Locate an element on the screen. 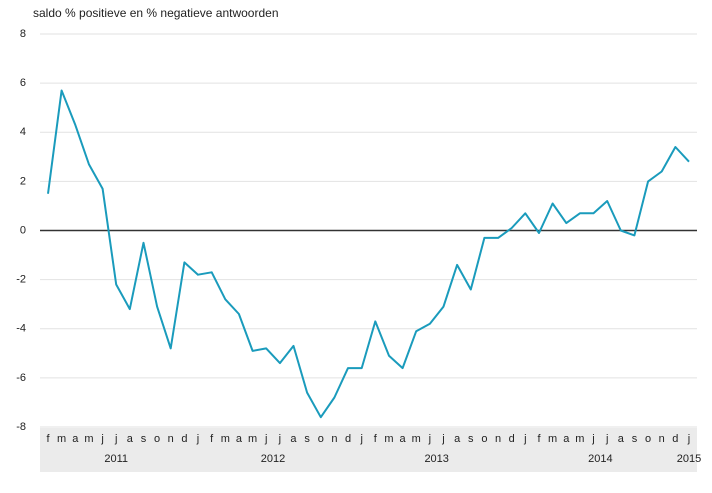 The width and height of the screenshot is (712, 493). x-axis-band is located at coordinates (368, 450).